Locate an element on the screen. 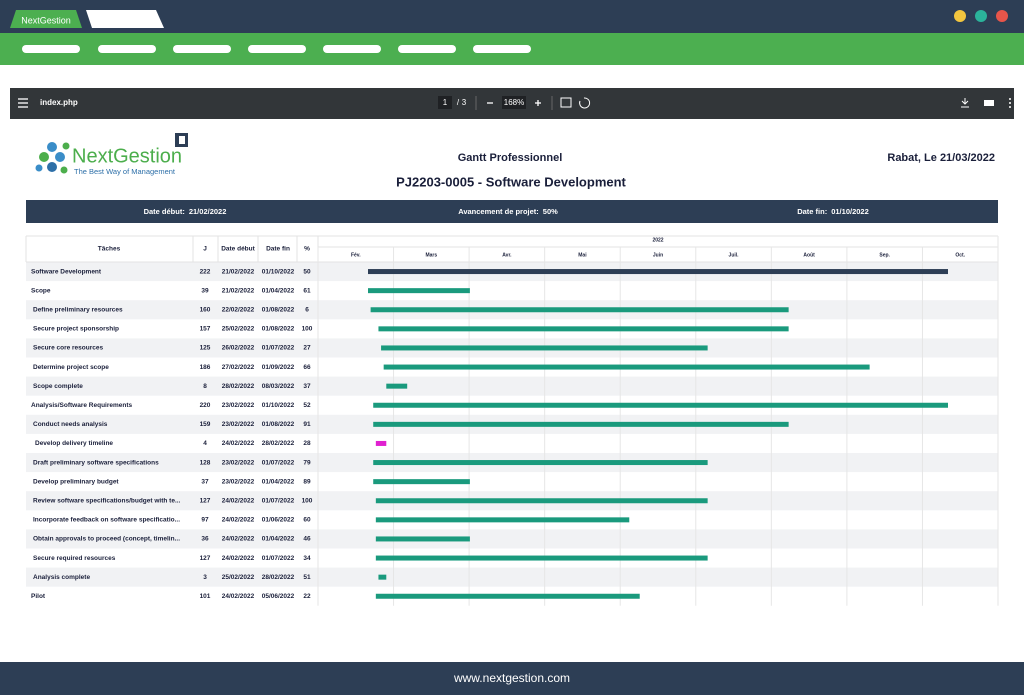 The image size is (1024, 695). column-header: Date début is located at coordinates (238, 249).